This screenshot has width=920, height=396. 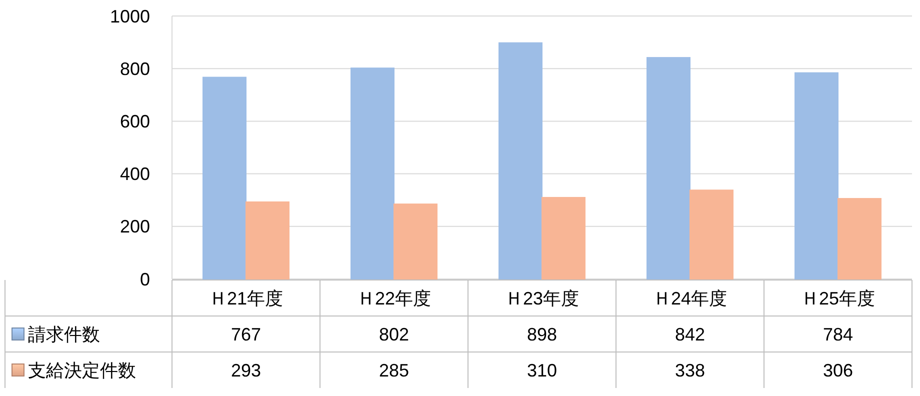 What do you see at coordinates (246, 298) in the screenshot?
I see `x-tick-label: Ｈ21年度` at bounding box center [246, 298].